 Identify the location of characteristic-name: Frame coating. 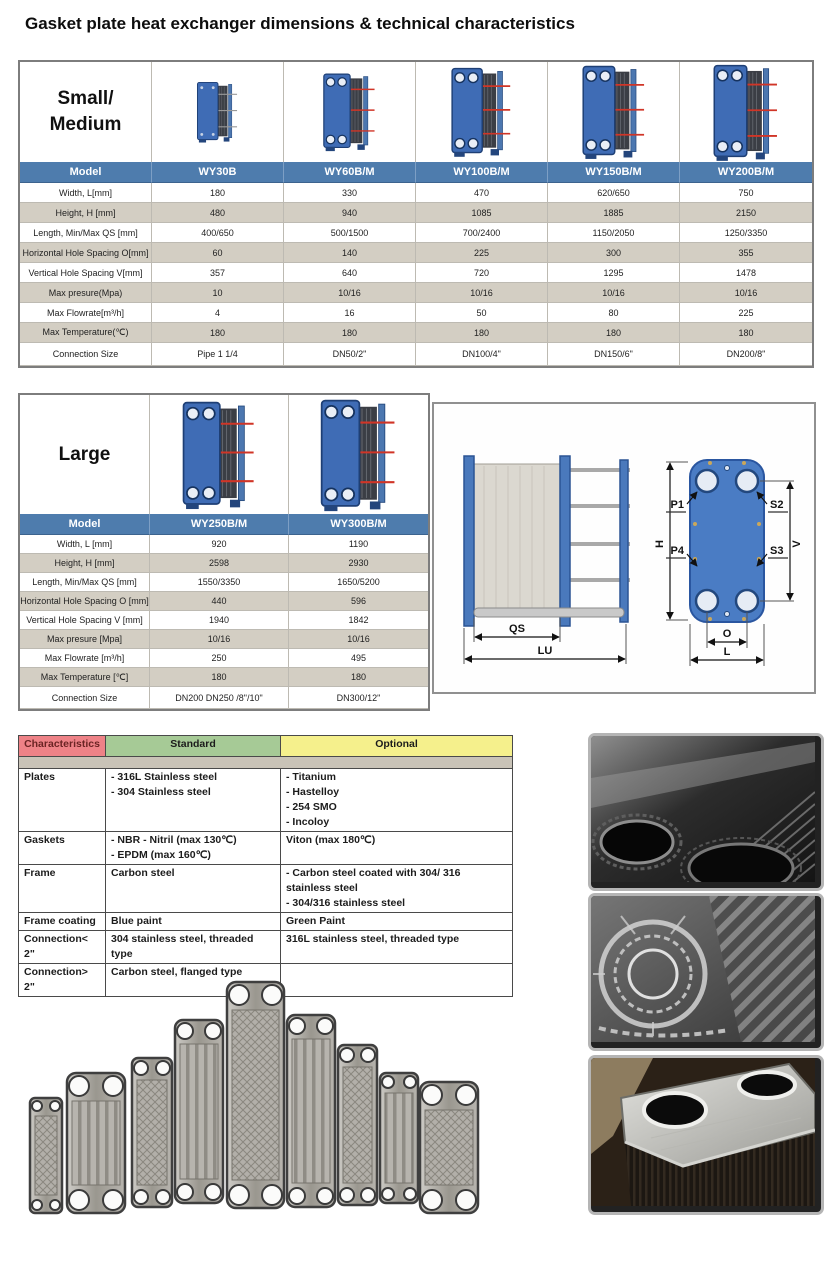
(62, 921).